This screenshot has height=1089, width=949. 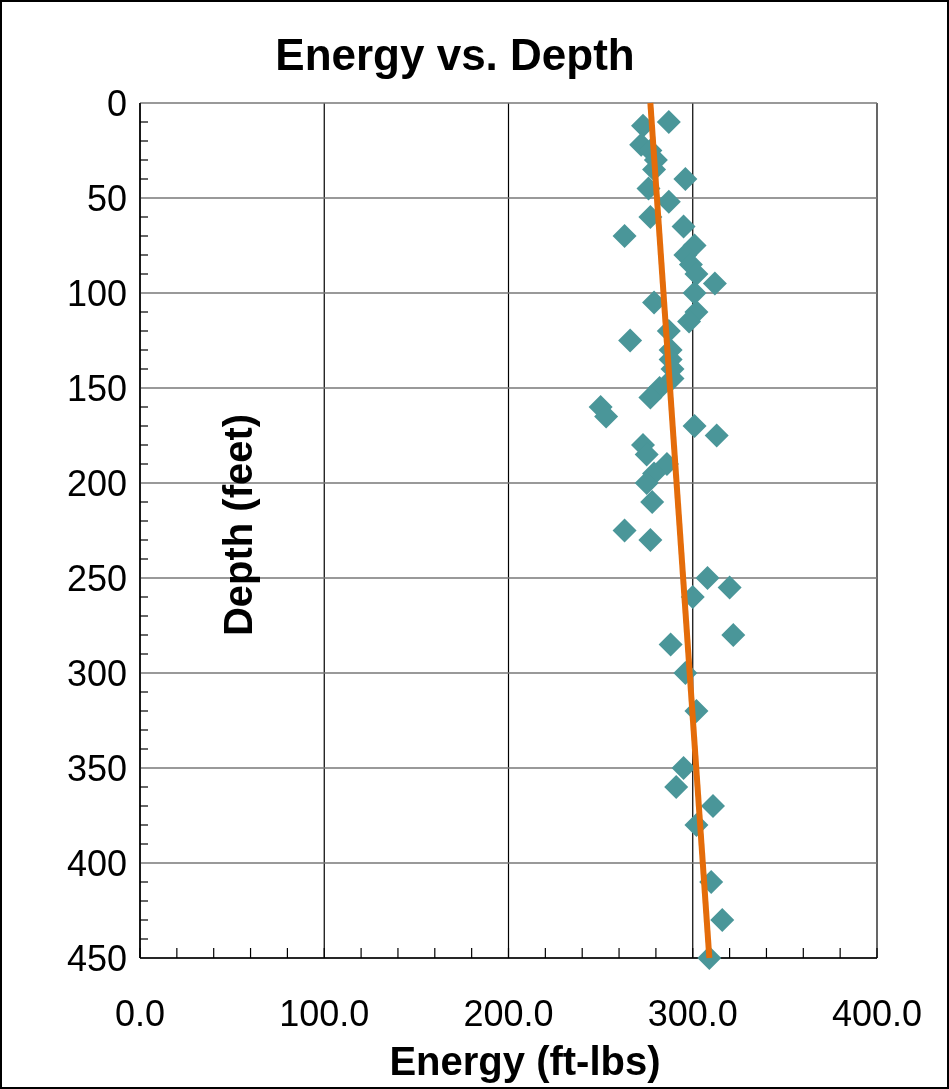 I want to click on y-tick-label: 50, so click(x=106, y=198).